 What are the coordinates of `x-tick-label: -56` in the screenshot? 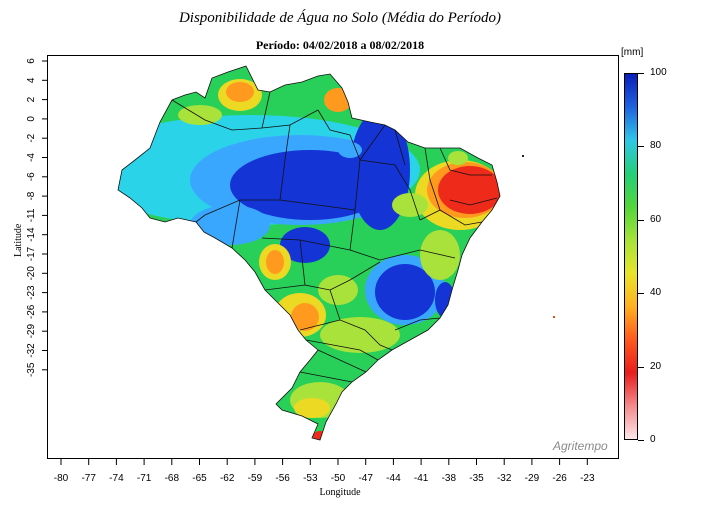 It's located at (282, 478).